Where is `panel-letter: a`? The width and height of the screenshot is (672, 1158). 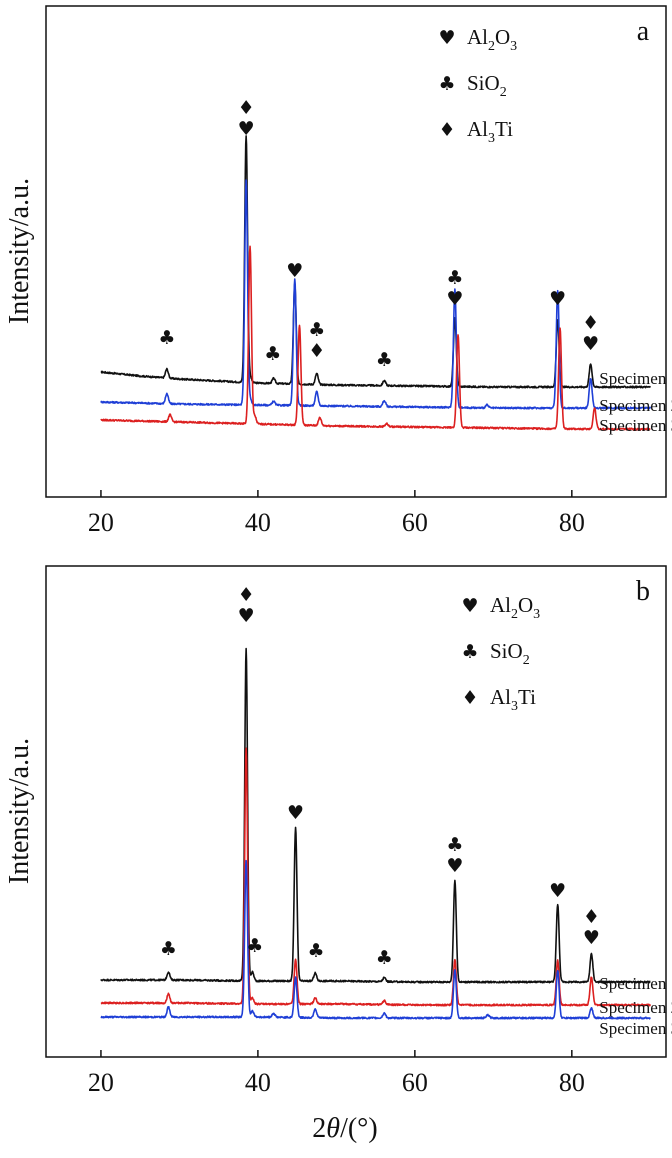
panel-letter: a is located at coordinates (643, 31).